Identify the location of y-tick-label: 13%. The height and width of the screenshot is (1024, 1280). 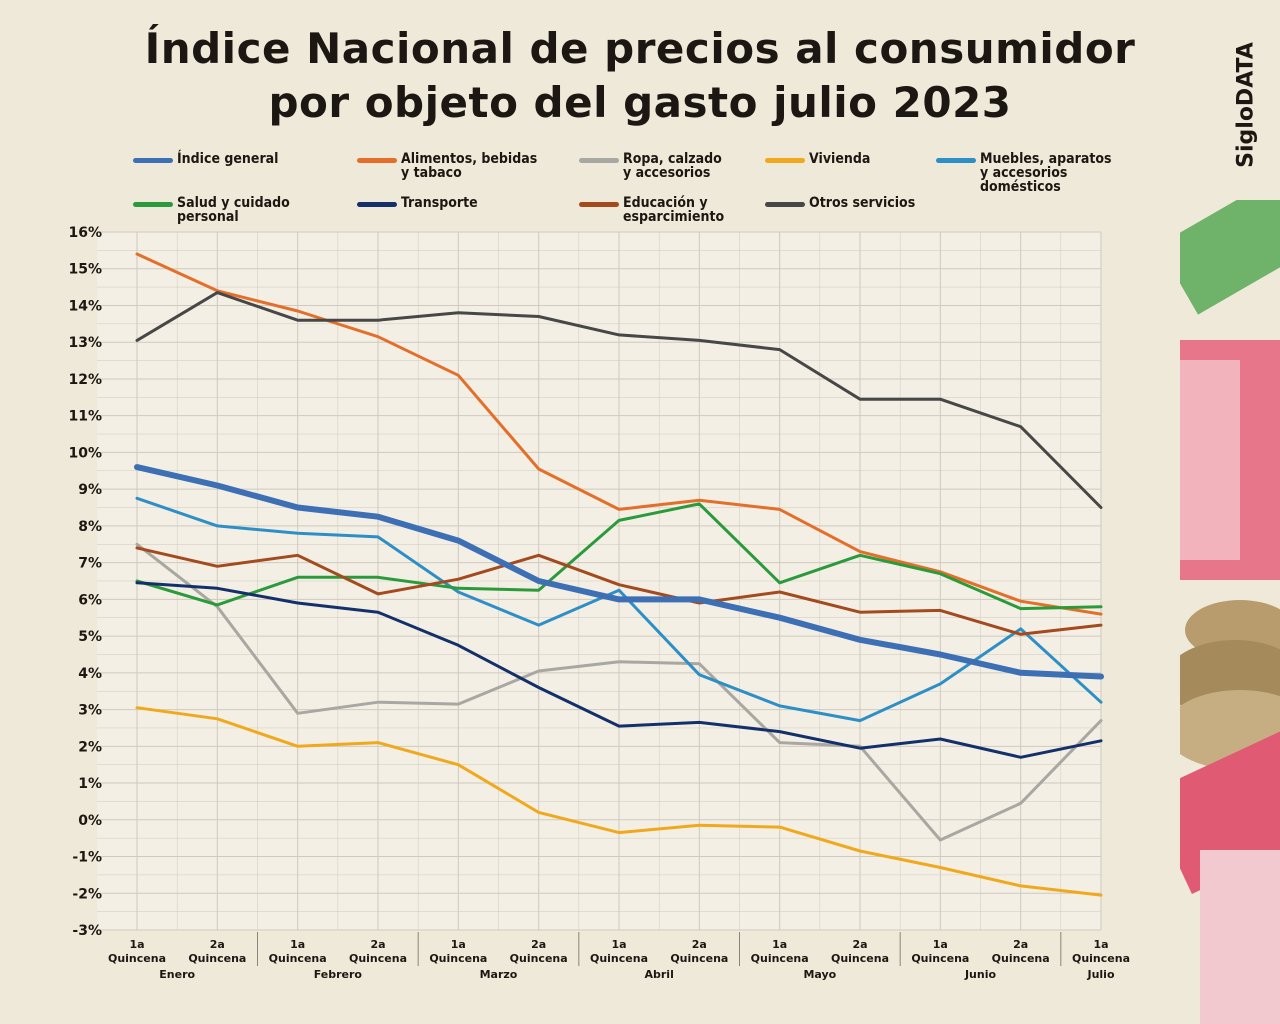
(85, 343).